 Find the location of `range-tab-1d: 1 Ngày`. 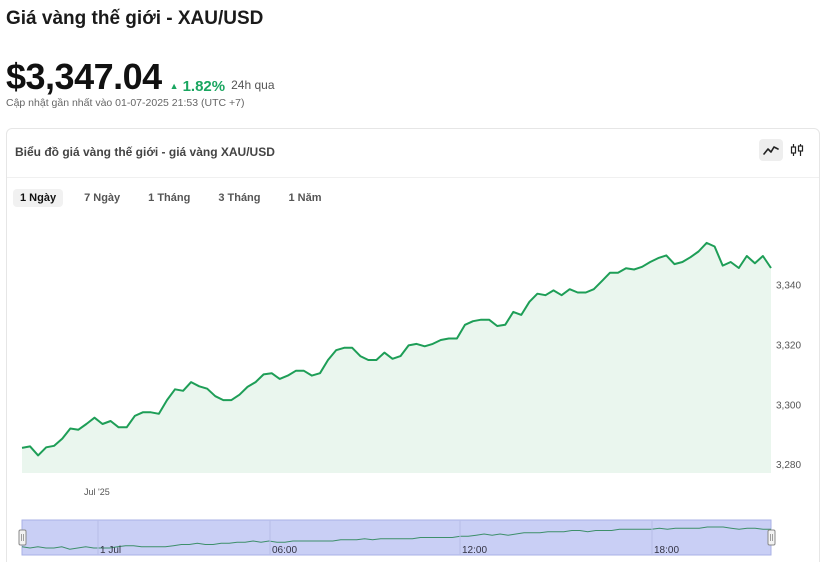

range-tab-1d: 1 Ngày is located at coordinates (38, 198).